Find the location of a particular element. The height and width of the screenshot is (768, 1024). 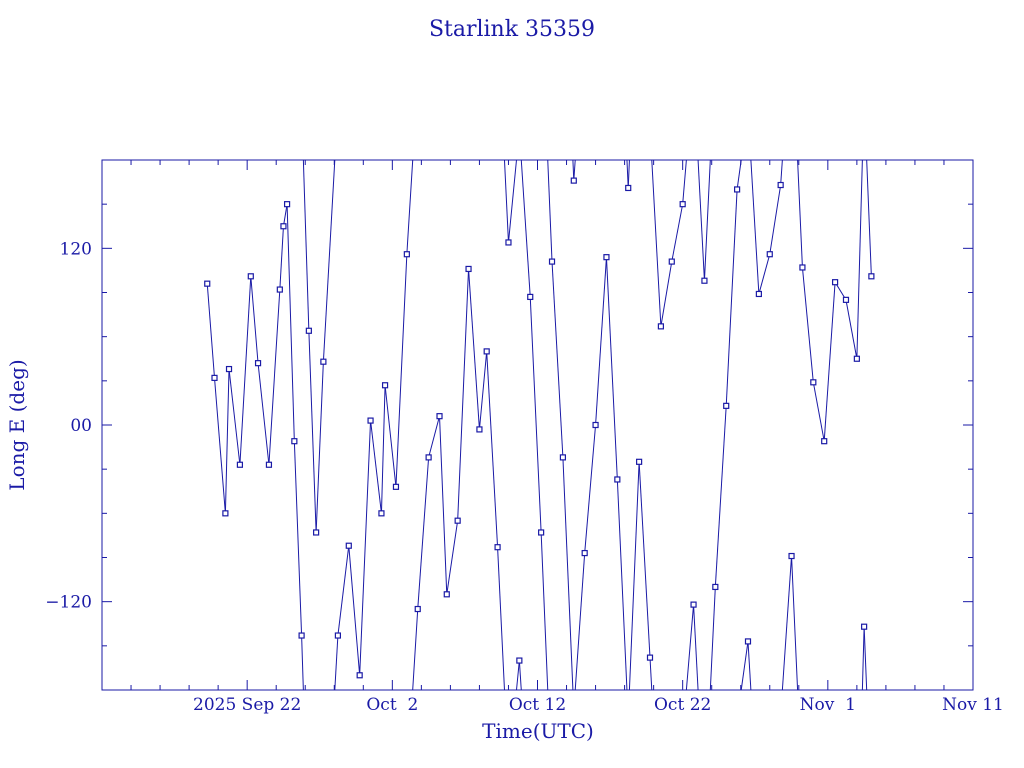

x-tick-label: Oct 12 is located at coordinates (537, 705).